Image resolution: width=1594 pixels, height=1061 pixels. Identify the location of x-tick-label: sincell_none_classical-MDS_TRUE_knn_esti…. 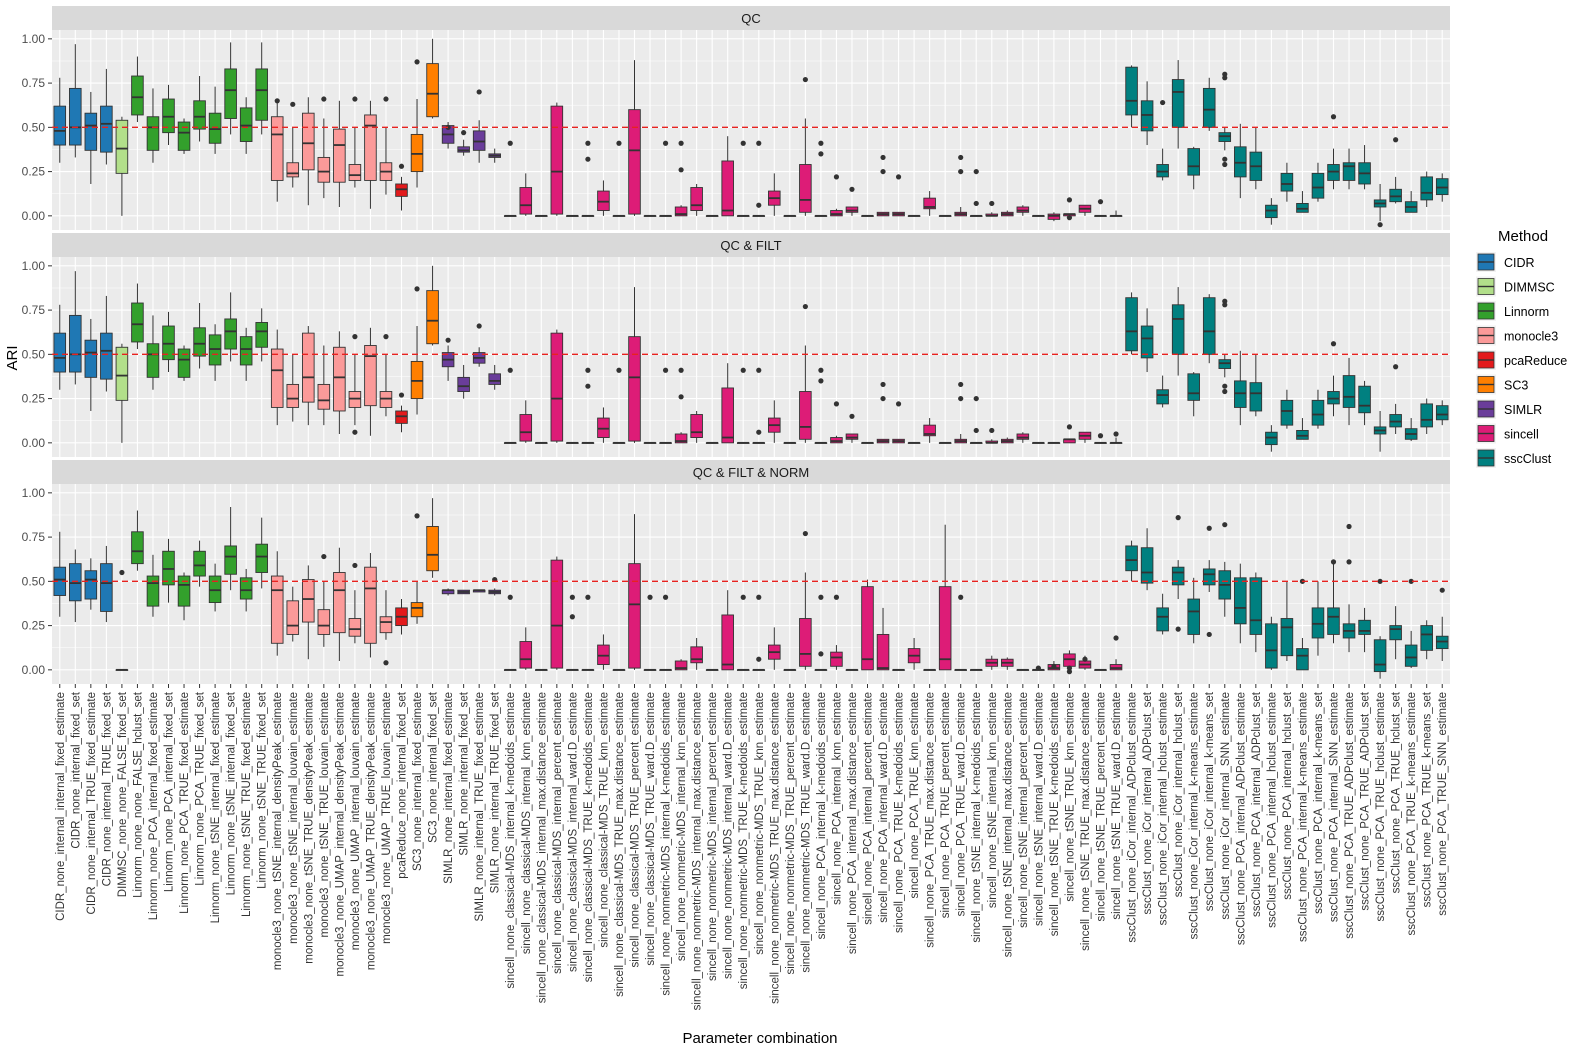
(604, 820).